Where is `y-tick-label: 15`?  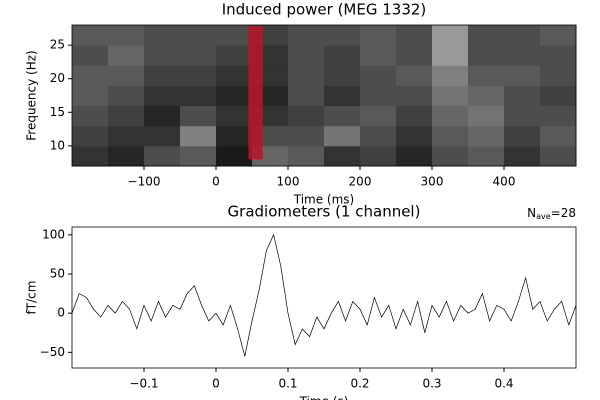 y-tick-label: 15 is located at coordinates (57, 112).